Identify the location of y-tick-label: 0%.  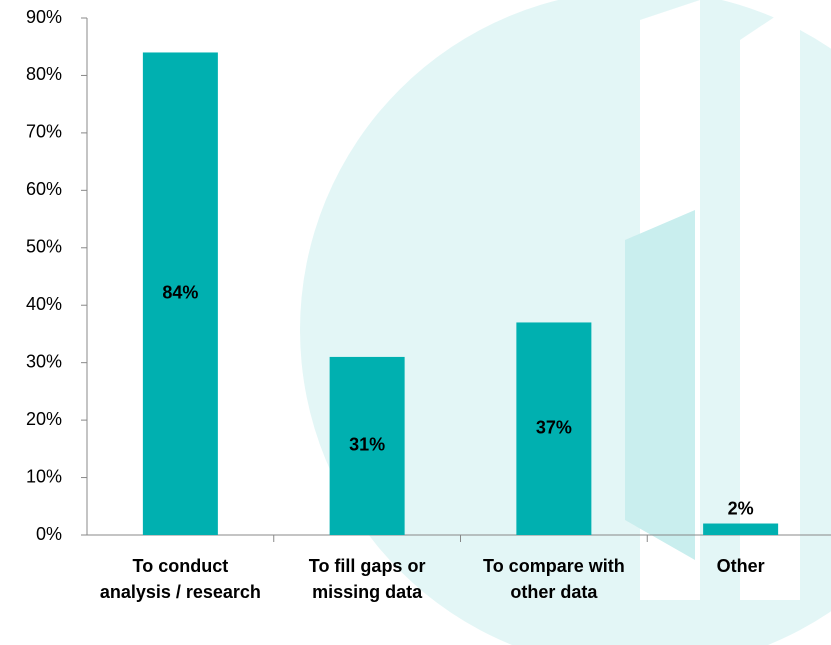
(49, 534).